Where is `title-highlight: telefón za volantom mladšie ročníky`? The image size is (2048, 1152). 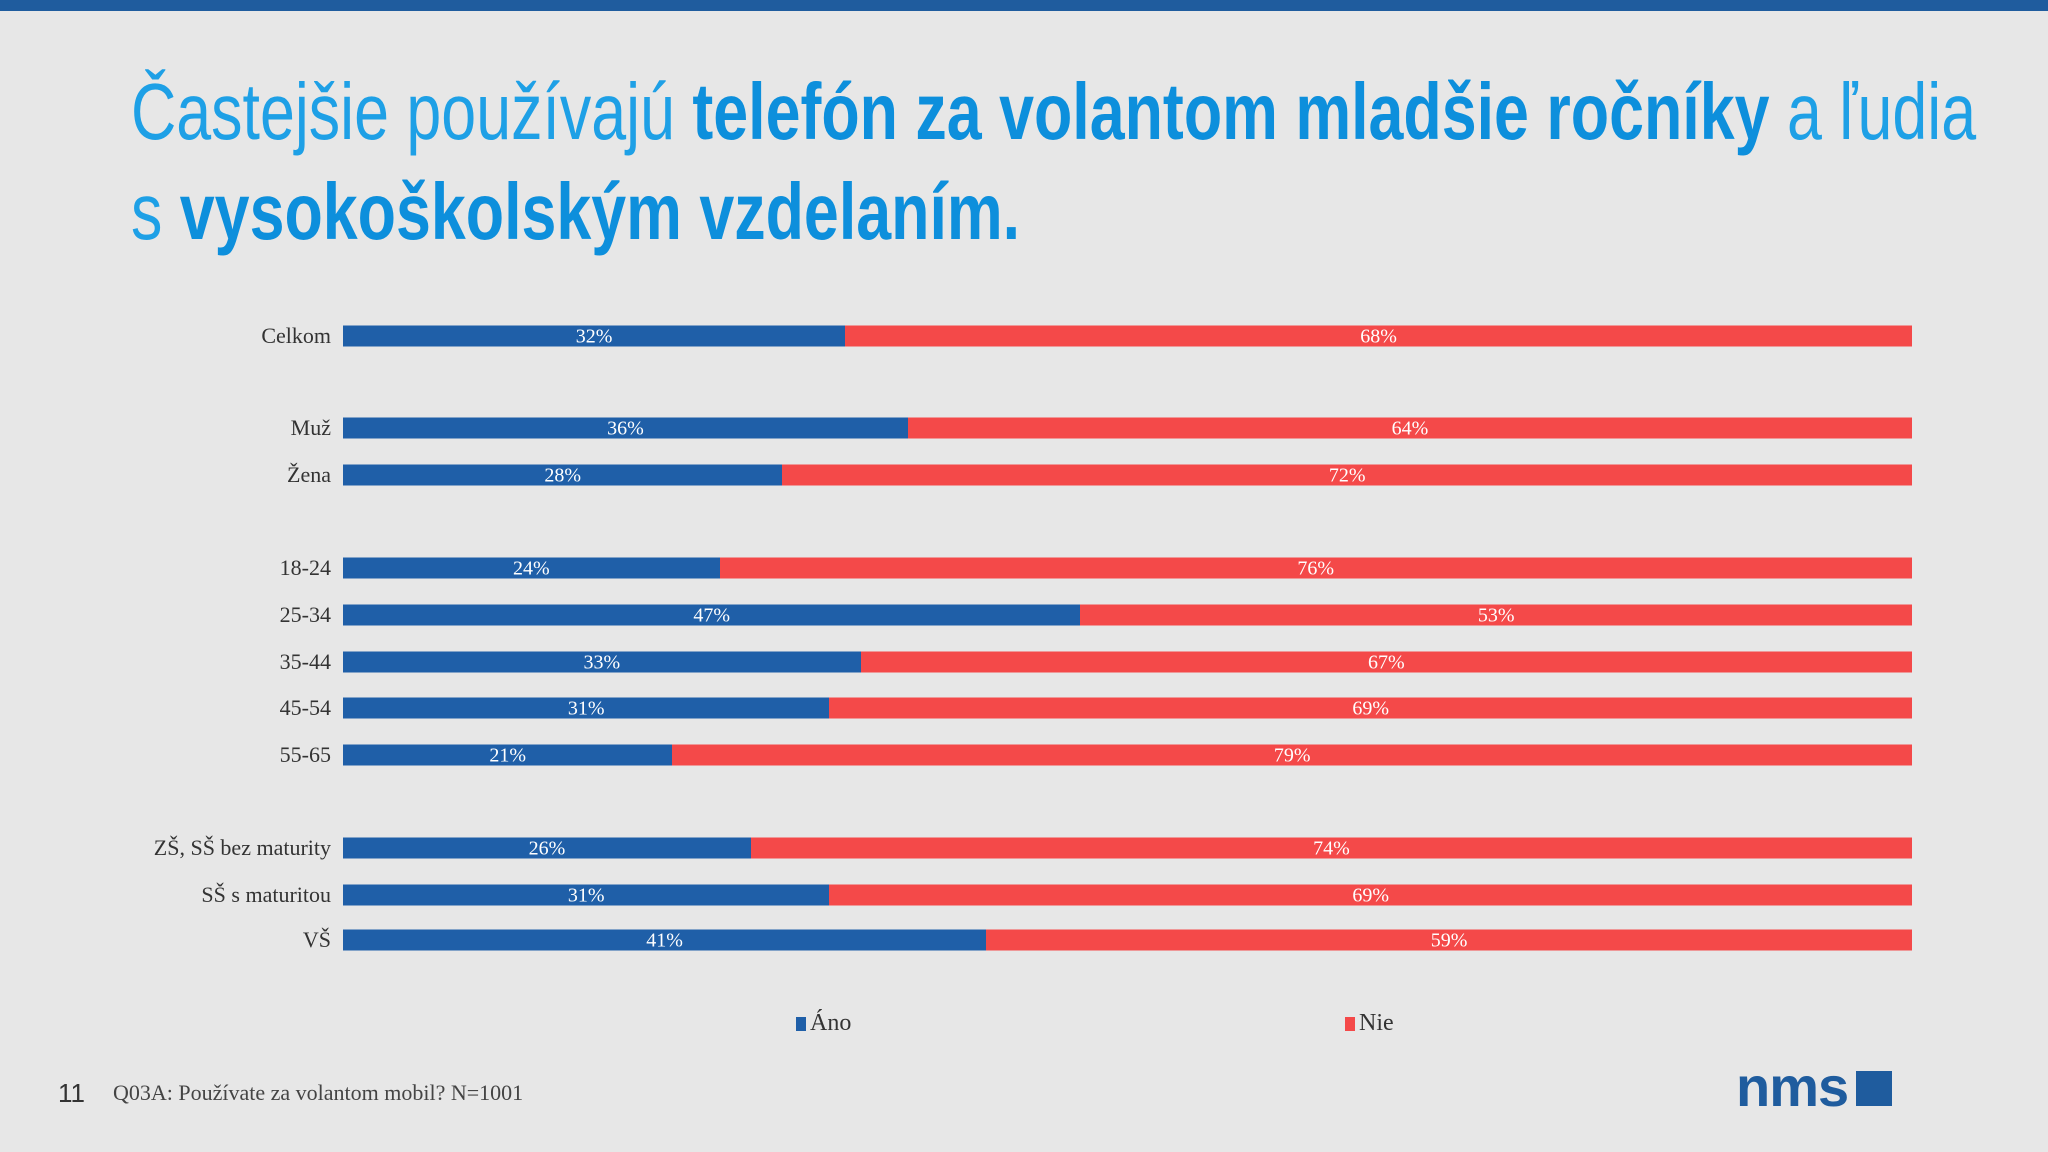 title-highlight: telefón za volantom mladšie ročníky is located at coordinates (1231, 111).